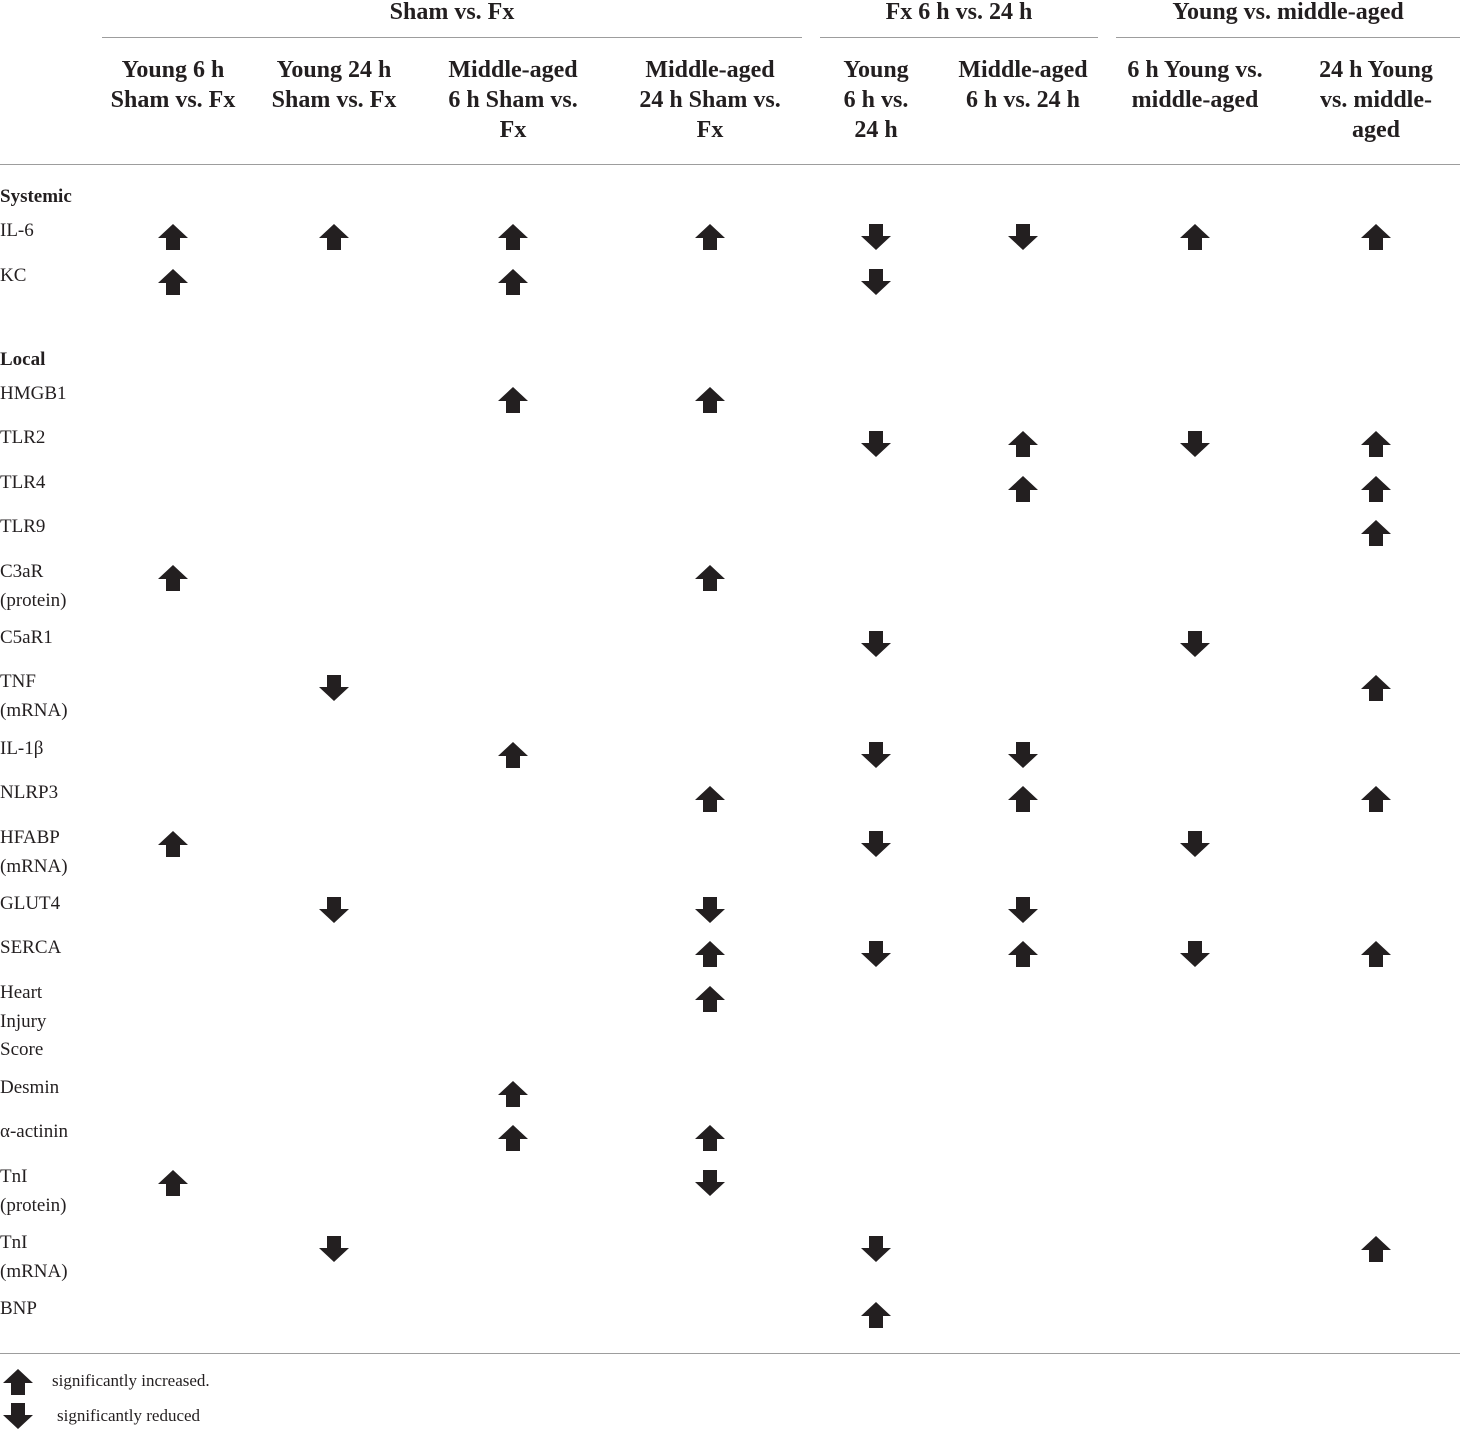 The height and width of the screenshot is (1431, 1460). I want to click on row-label: HFABP (mRNA), so click(34, 852).